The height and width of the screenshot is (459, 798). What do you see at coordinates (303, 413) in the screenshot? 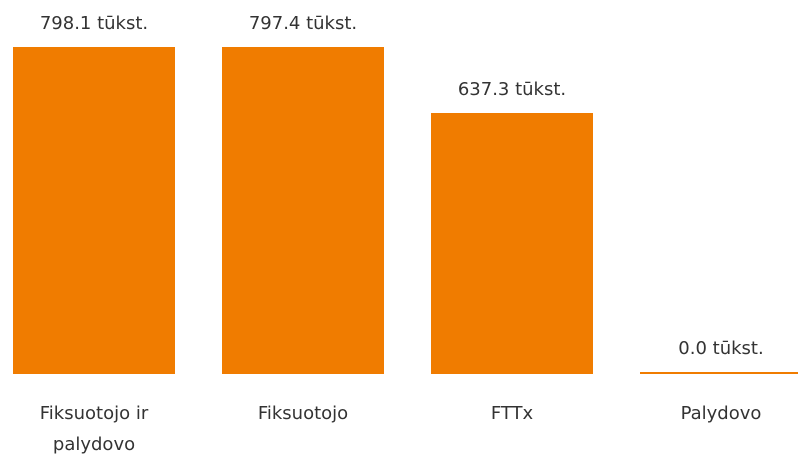
I see `x-tick-label: Fiksuotojo` at bounding box center [303, 413].